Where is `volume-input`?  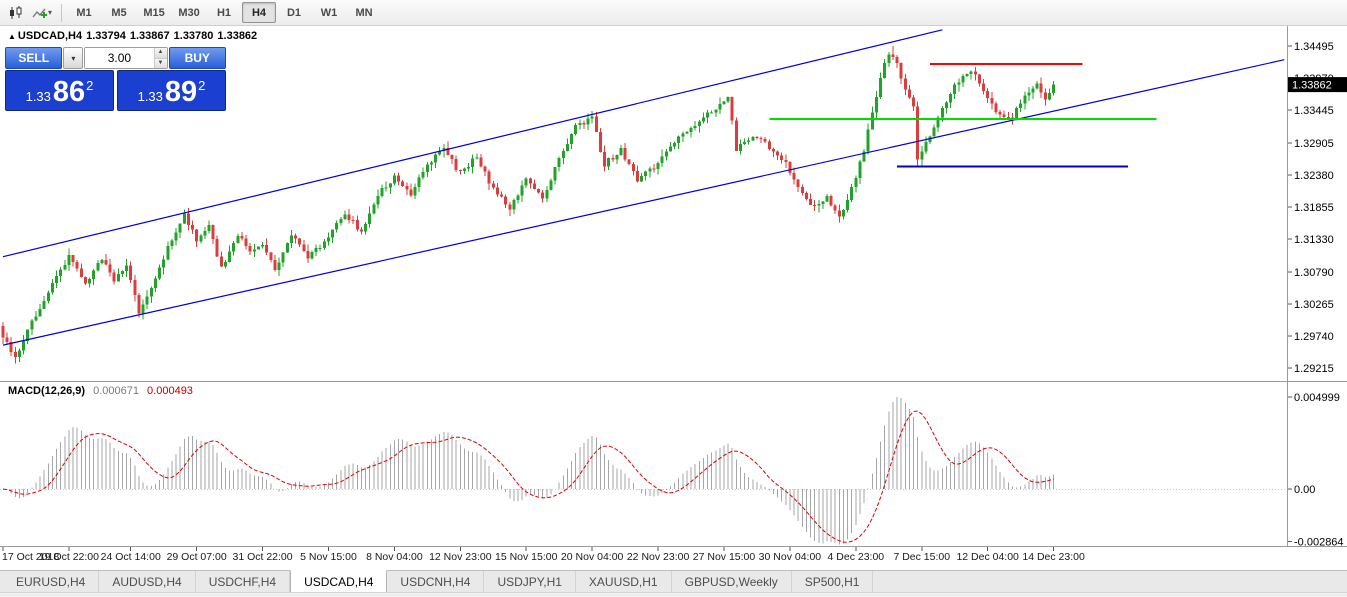
volume-input is located at coordinates (119, 58).